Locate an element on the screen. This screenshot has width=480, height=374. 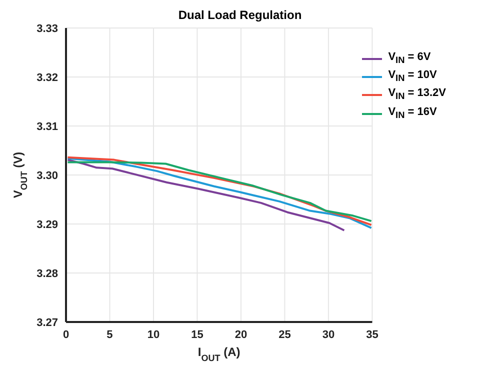
legend-label: V$_{IN}$ = 13.2V is located at coordinates (417, 95).